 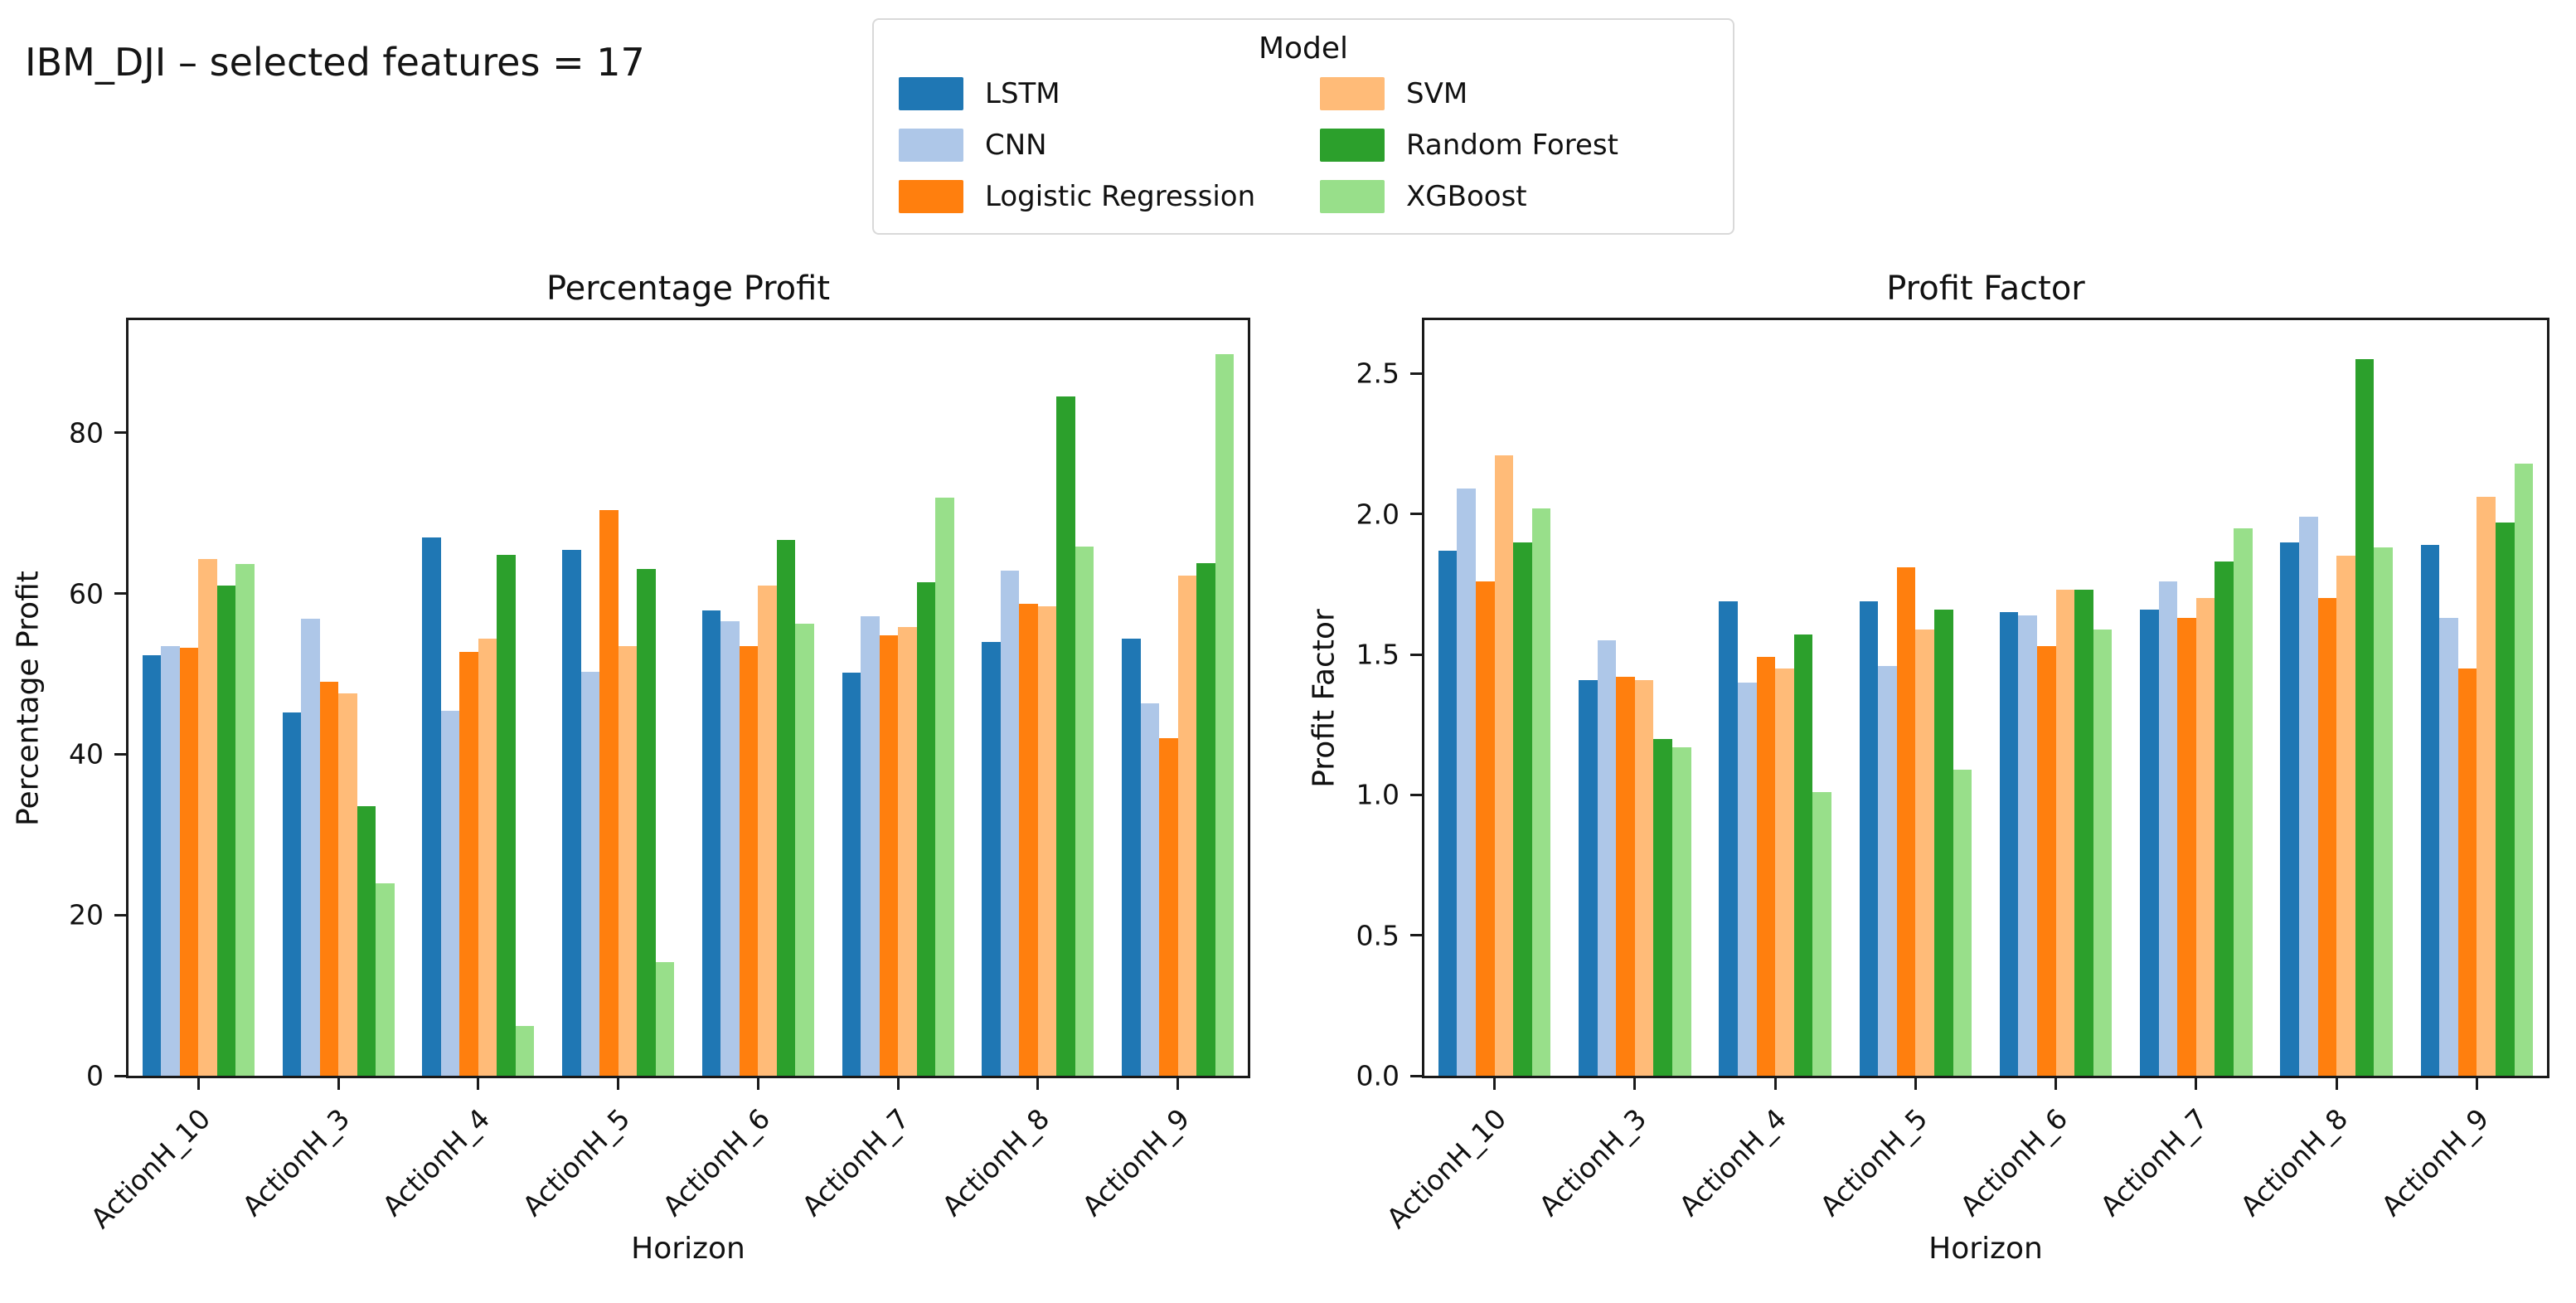 I want to click on y-tick-label: 20, so click(x=86, y=914).